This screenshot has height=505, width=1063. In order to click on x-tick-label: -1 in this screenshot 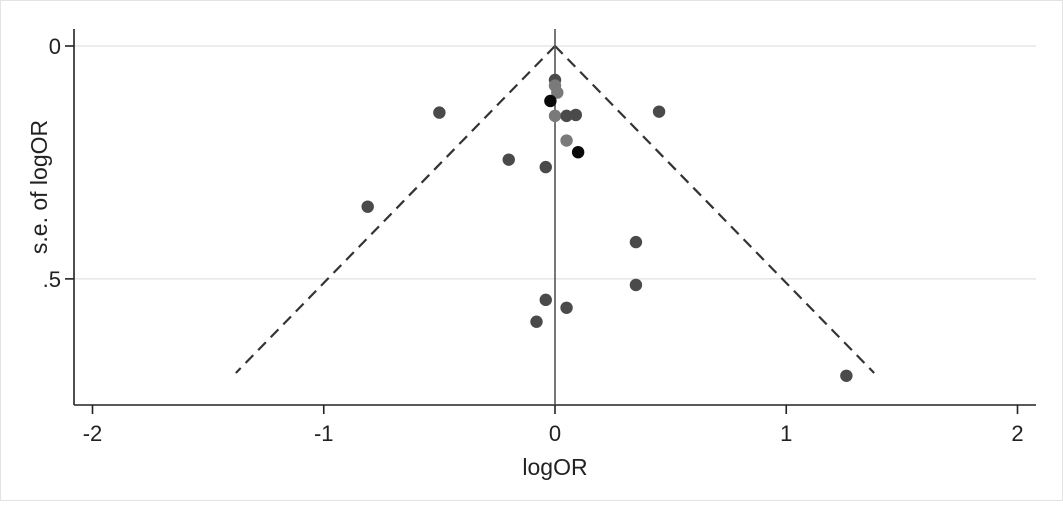, I will do `click(324, 433)`.